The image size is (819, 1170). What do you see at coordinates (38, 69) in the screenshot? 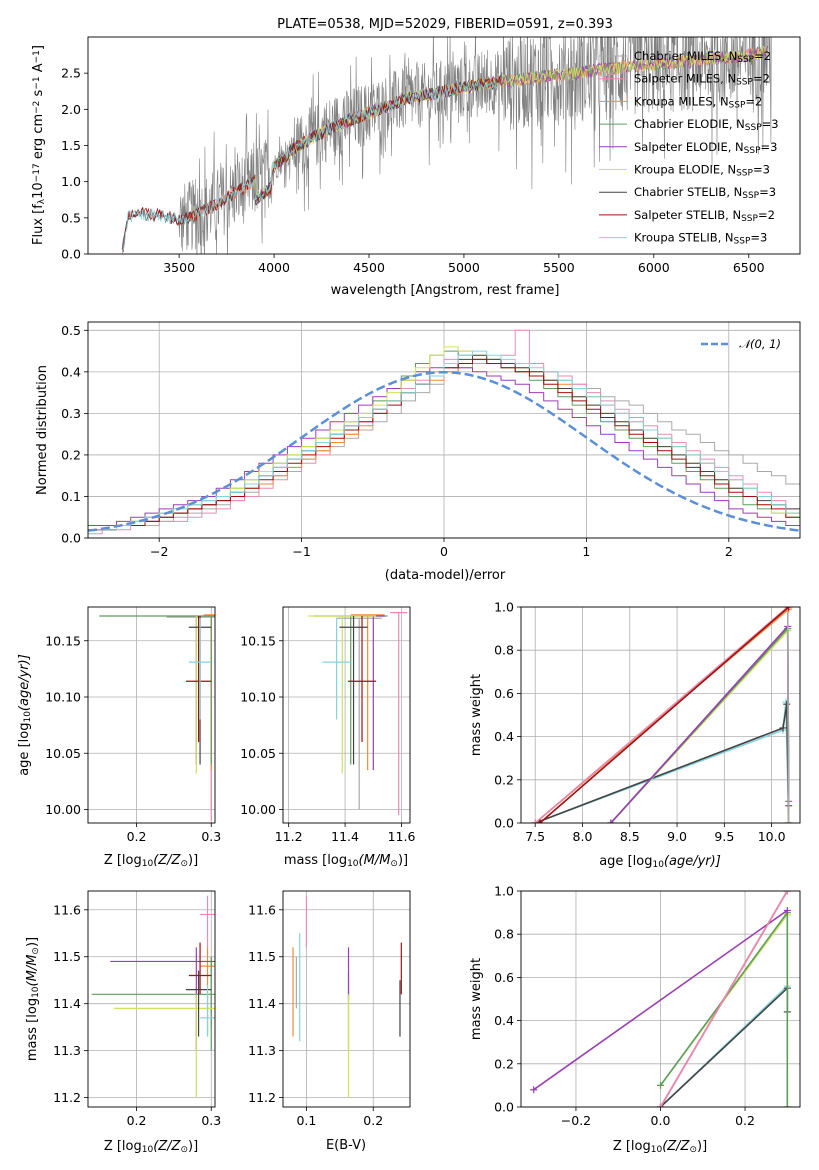
I see `label-part: A` at bounding box center [38, 69].